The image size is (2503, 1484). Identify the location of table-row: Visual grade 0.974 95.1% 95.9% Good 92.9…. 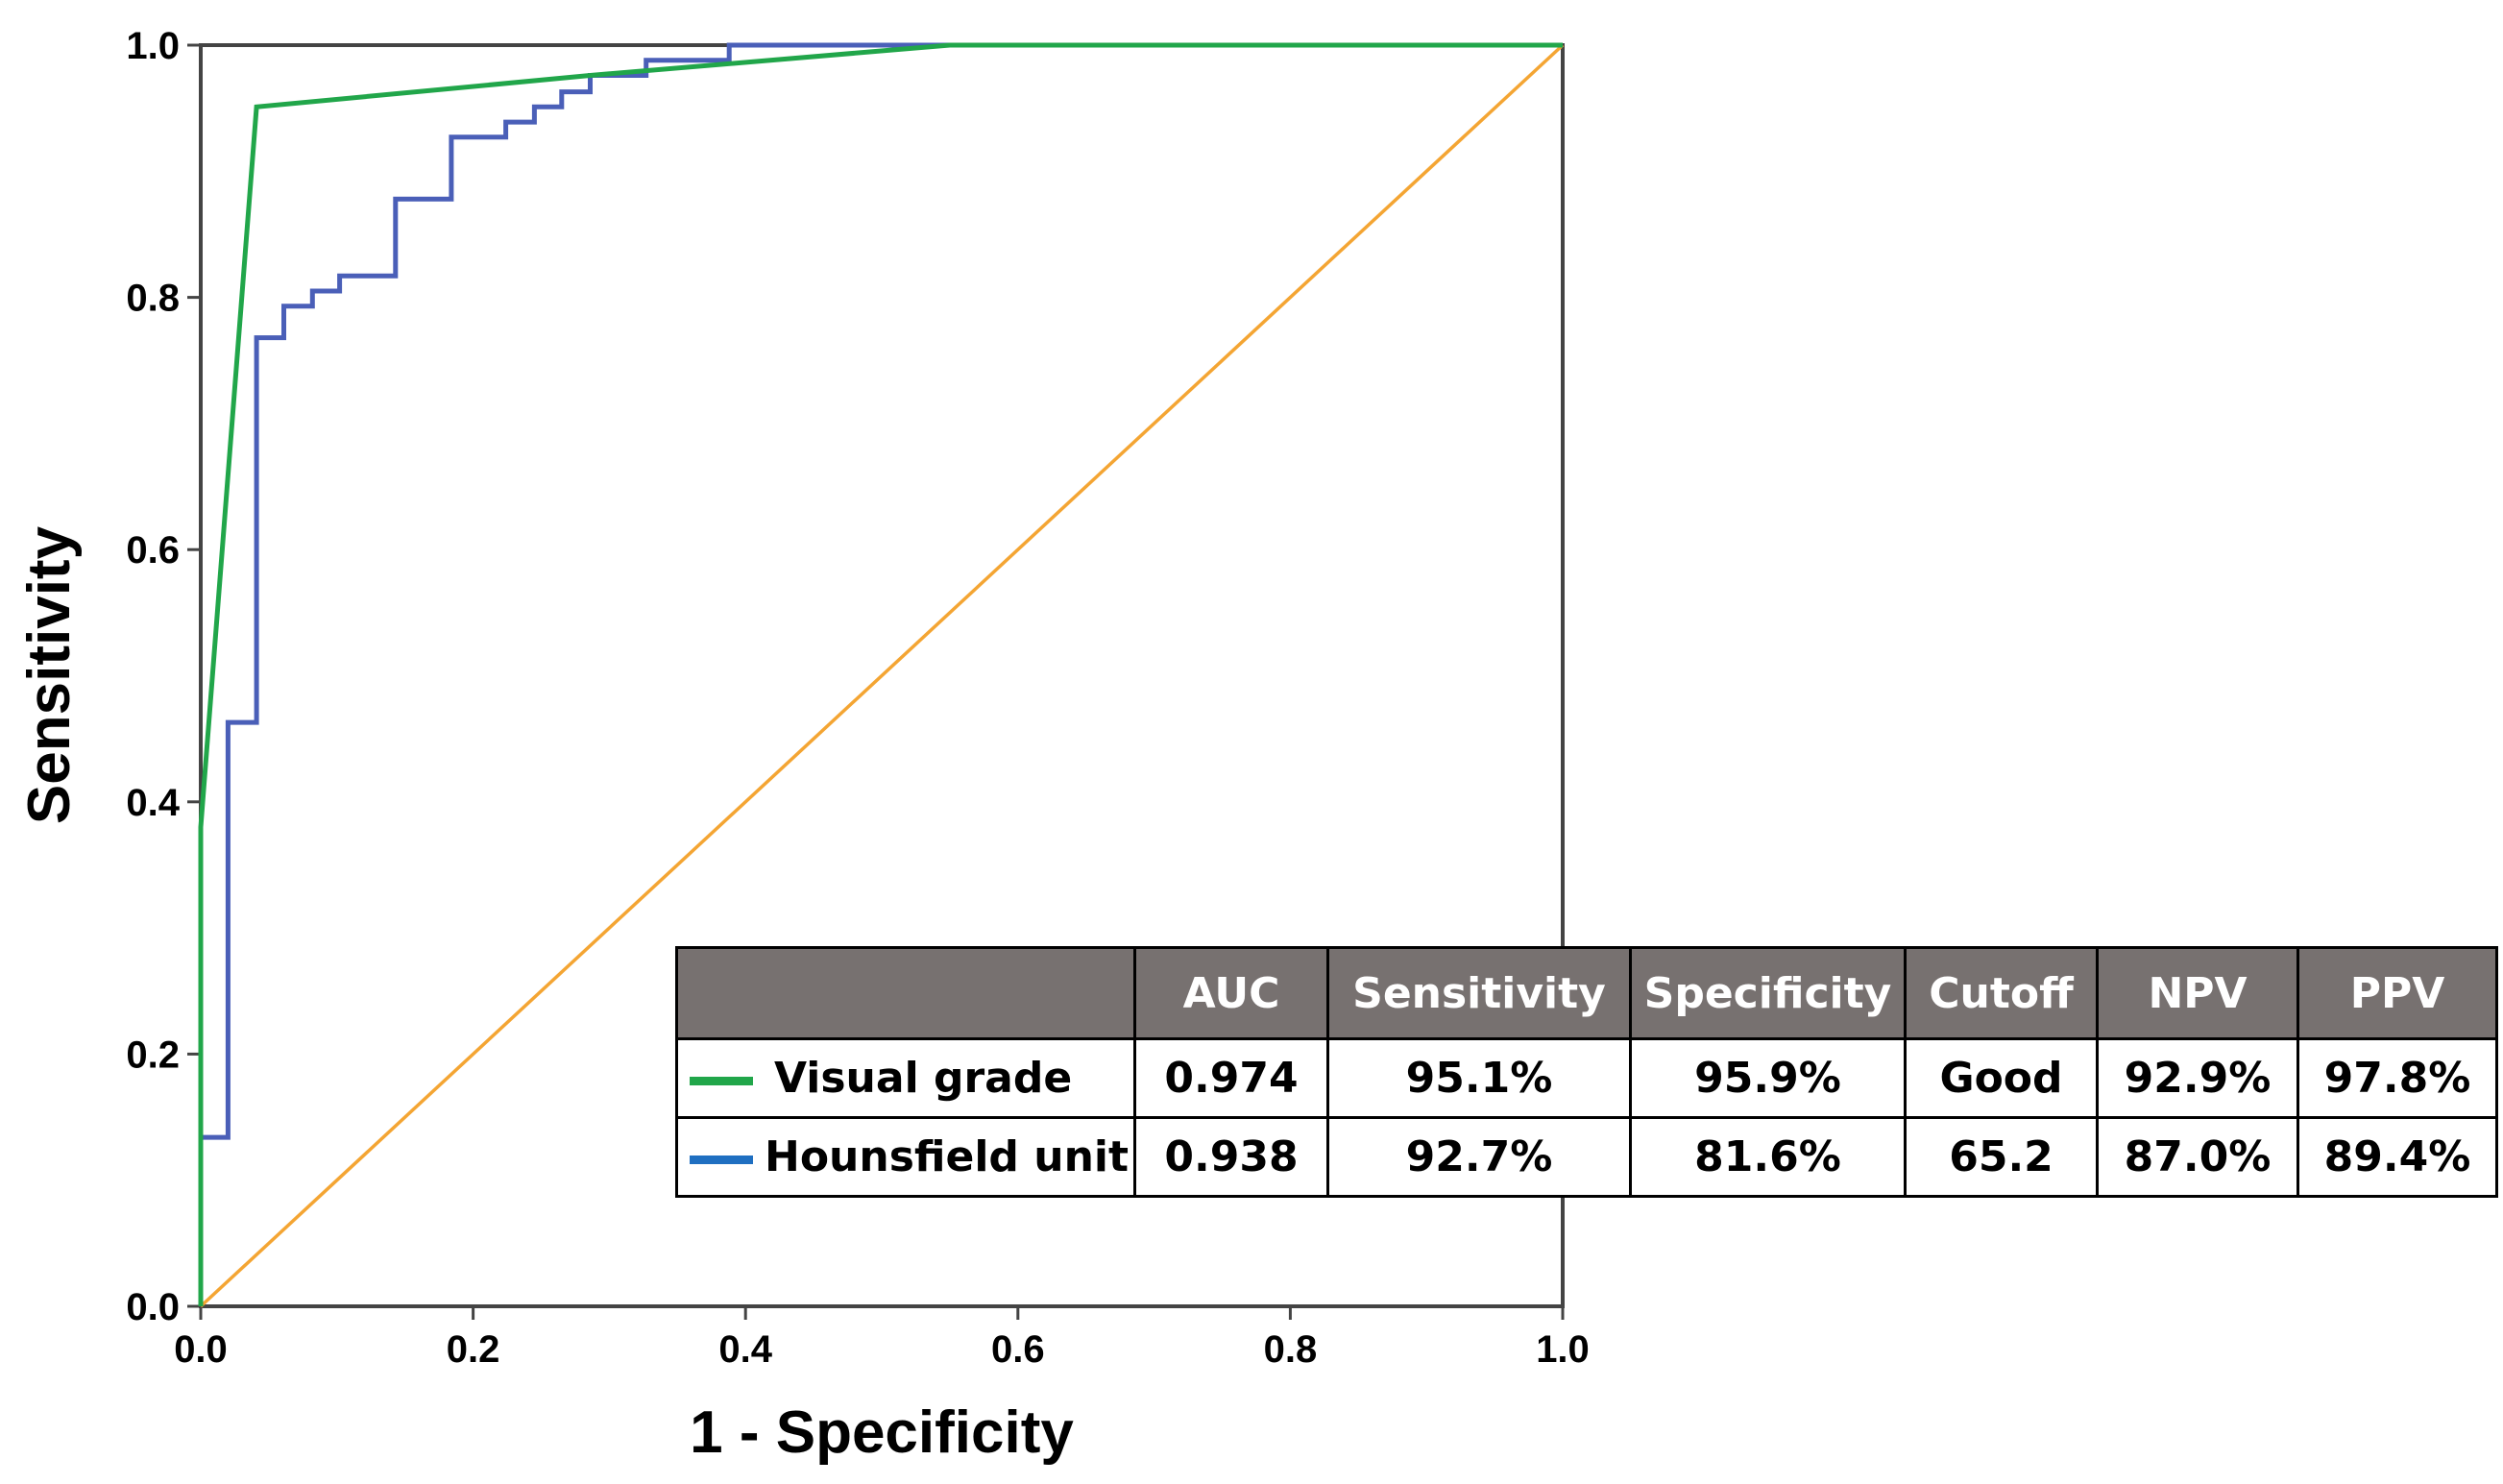
(1586, 1078).